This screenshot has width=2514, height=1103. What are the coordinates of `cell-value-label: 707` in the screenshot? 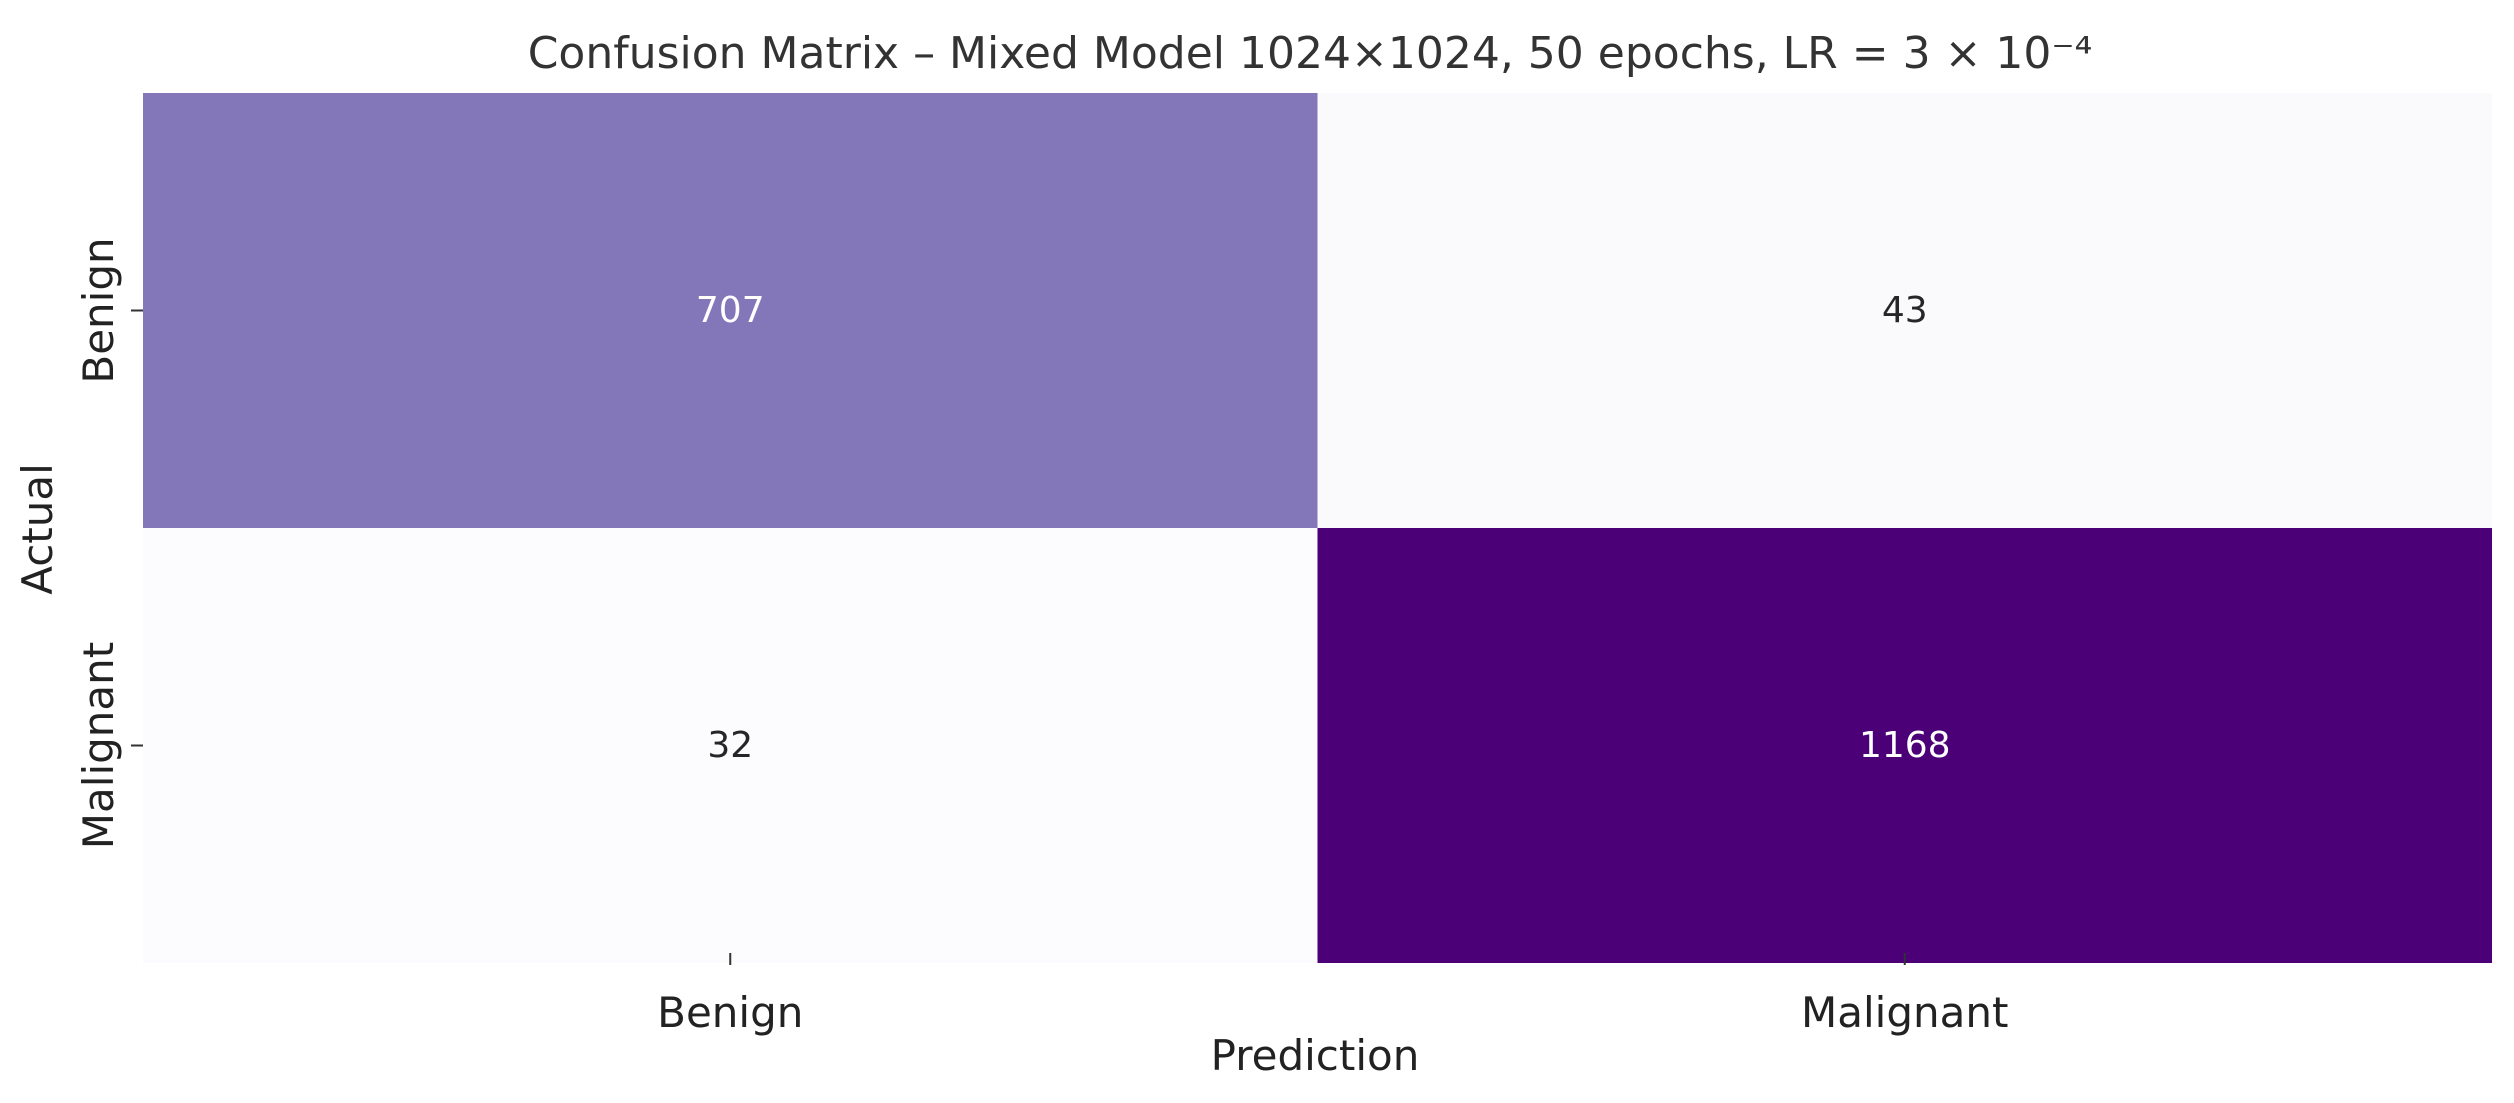 It's located at (730, 310).